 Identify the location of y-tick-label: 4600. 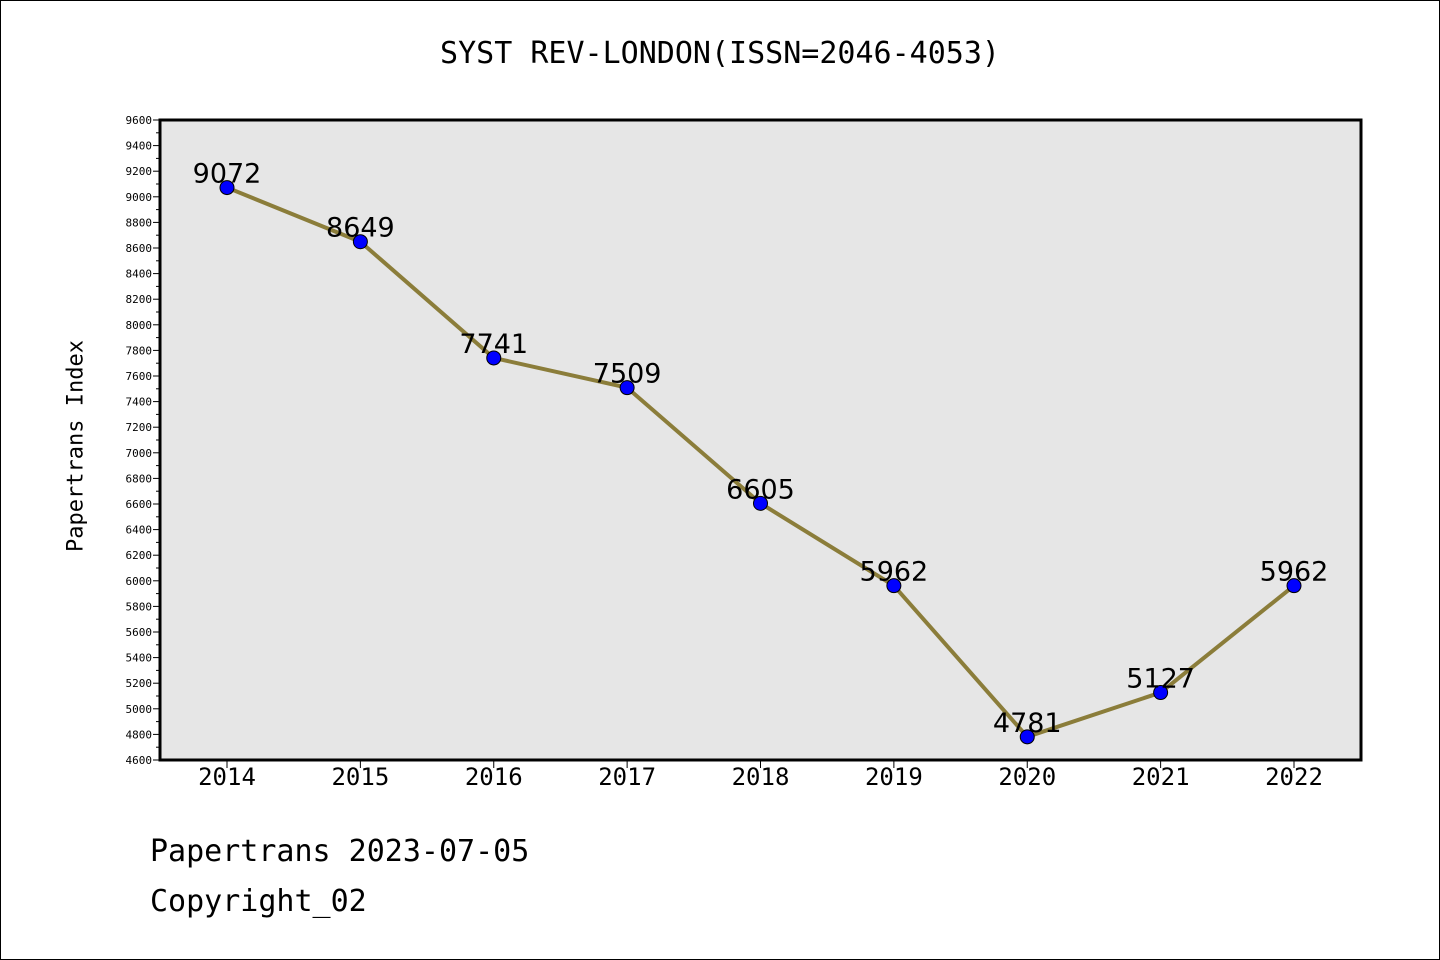
(139, 760).